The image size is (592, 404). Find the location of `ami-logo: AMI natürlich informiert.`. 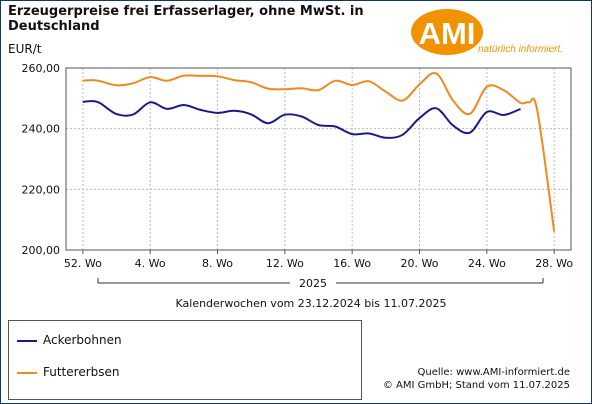

ami-logo: AMI natürlich informiert. is located at coordinates (487, 32).